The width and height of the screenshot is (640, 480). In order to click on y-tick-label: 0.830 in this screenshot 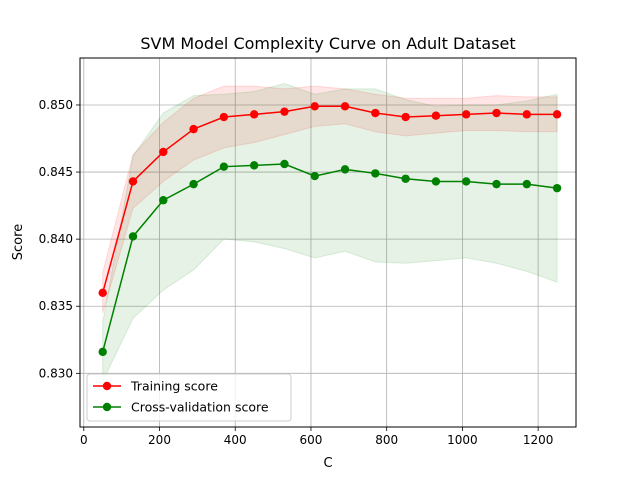, I will do `click(56, 373)`.